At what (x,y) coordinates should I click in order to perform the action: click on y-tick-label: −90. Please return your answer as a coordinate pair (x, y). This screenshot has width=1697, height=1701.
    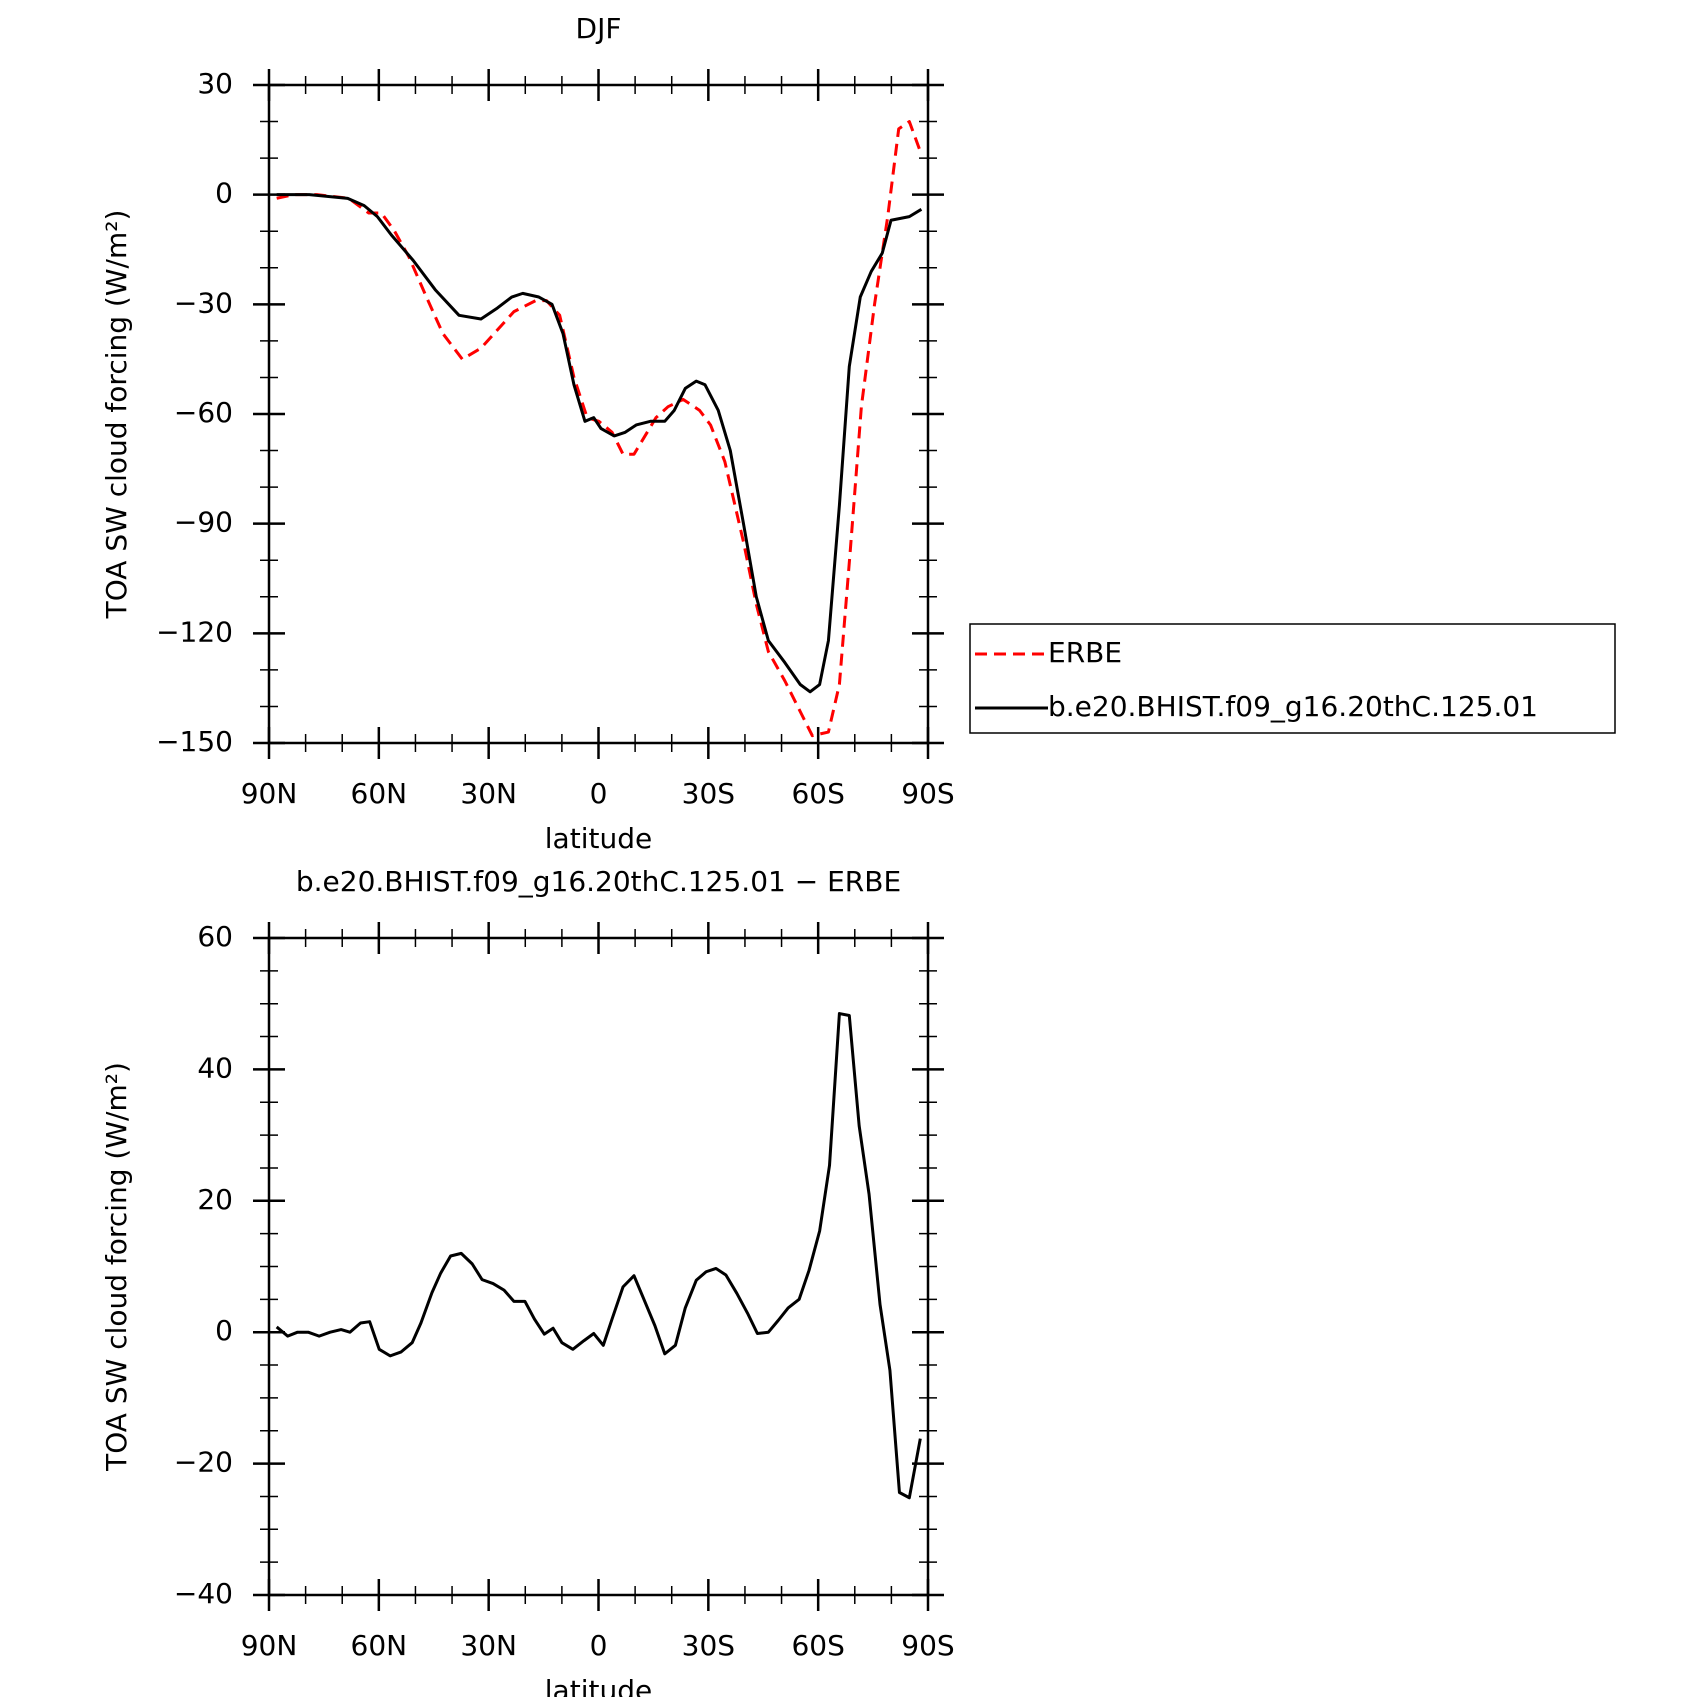
    Looking at the image, I should click on (203, 522).